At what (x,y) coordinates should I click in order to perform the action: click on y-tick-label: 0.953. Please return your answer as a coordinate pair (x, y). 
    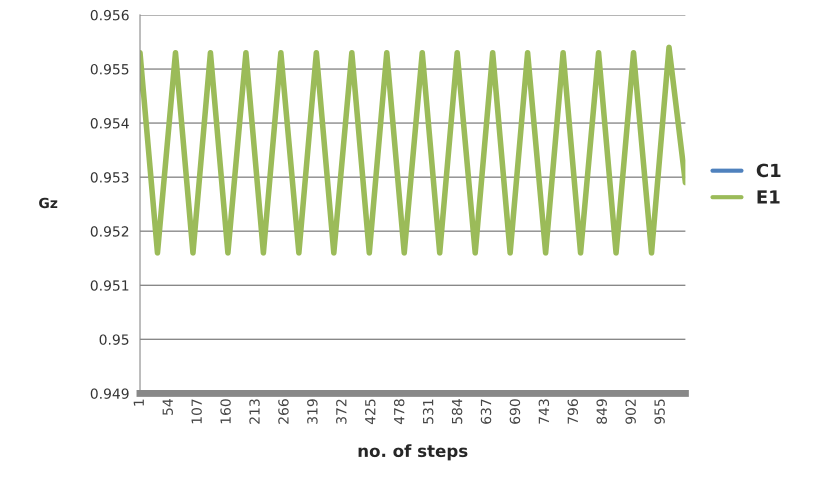
    Looking at the image, I should click on (109, 177).